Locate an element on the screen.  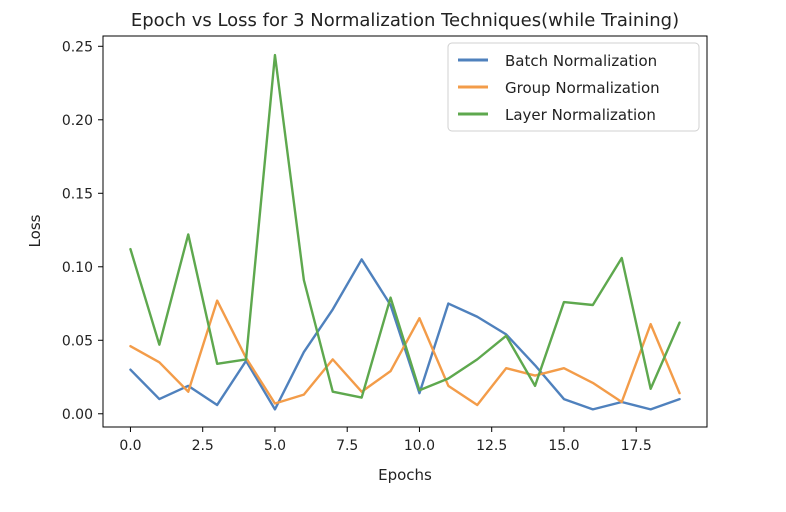
y-tick-label: 0.15 is located at coordinates (77, 194).